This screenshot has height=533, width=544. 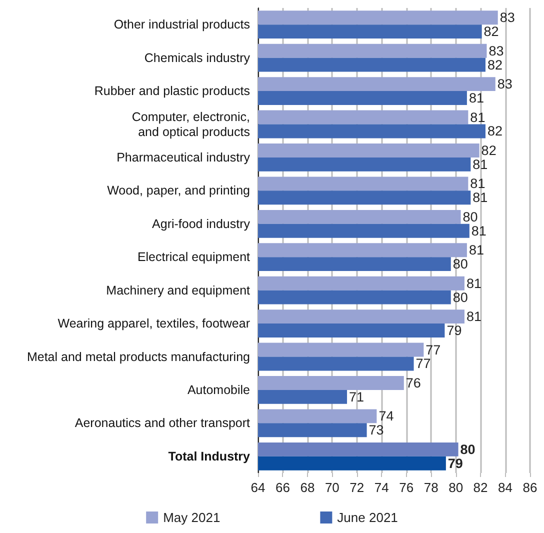 I want to click on x-tick-label: 68, so click(x=307, y=487).